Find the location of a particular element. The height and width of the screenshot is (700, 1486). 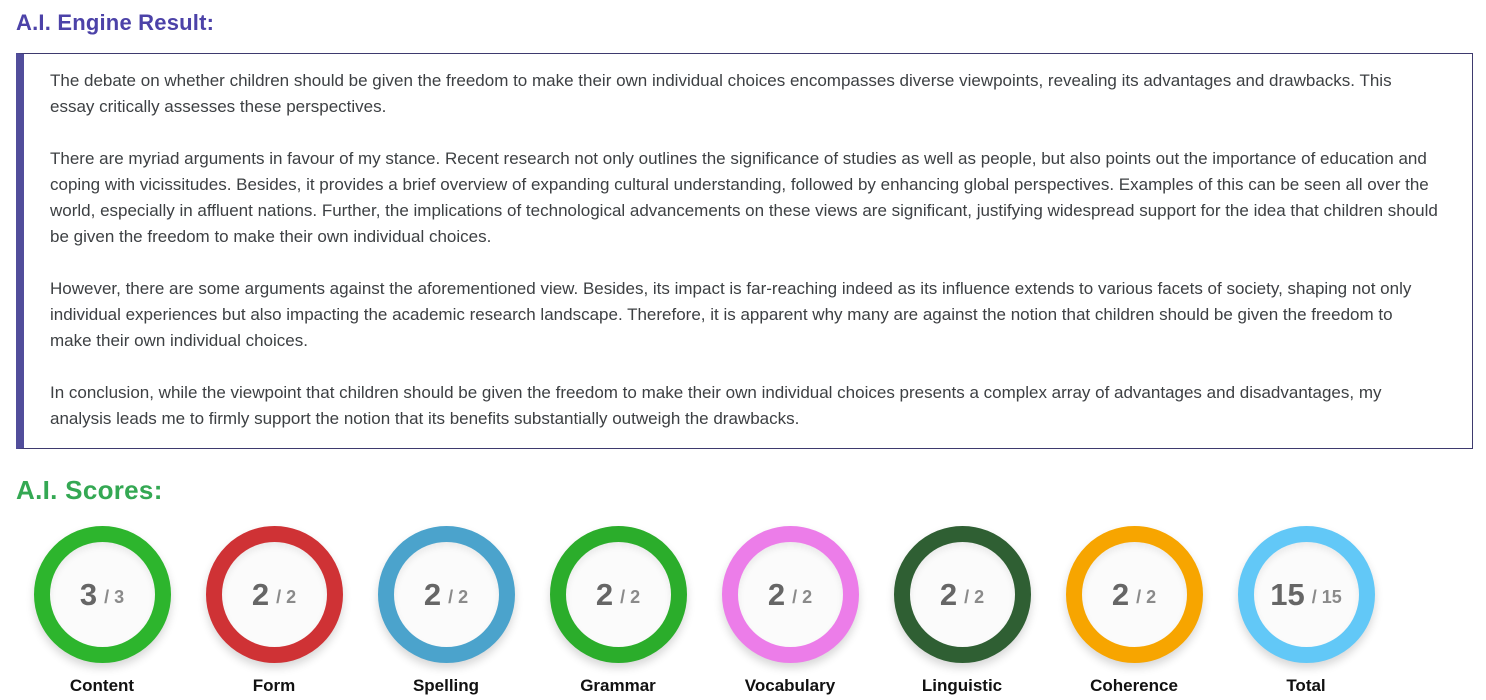

score-value: 3 is located at coordinates (88, 594).